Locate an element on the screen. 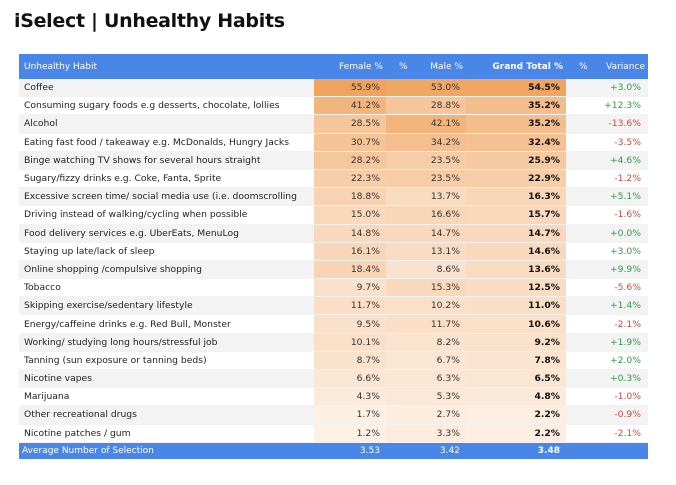 This screenshot has height=485, width=676. header-total: Grand Total % is located at coordinates (516, 66).